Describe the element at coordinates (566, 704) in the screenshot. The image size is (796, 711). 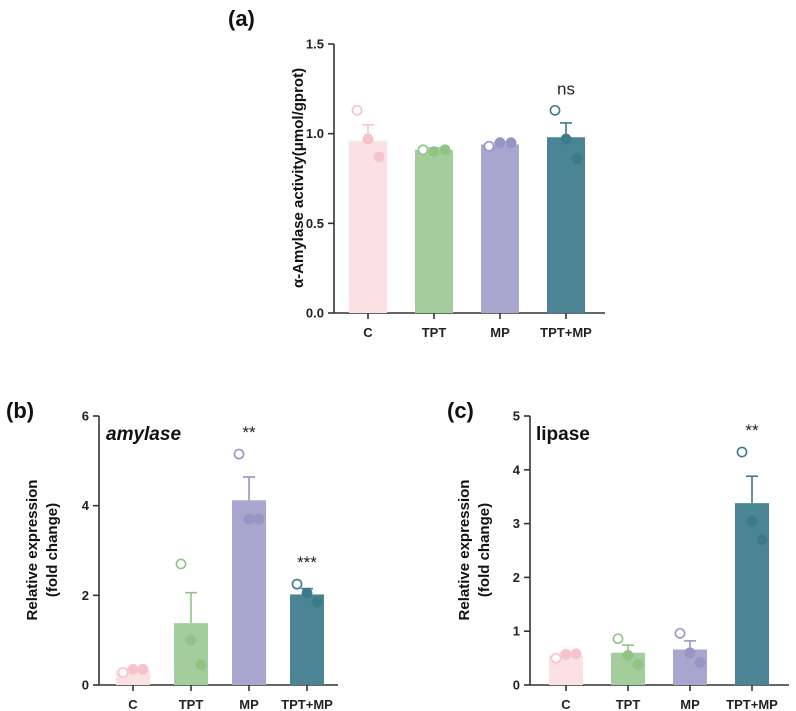
I see `panel-c-x-tick-label: C` at that location.